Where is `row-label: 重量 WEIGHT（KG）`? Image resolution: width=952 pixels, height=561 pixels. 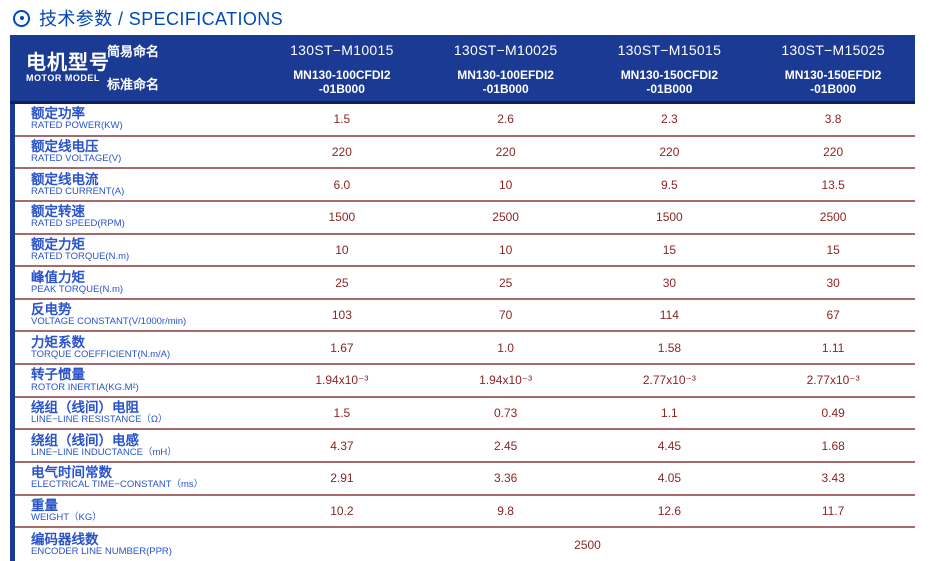
row-label: 重量 WEIGHT（KG） is located at coordinates (137, 511).